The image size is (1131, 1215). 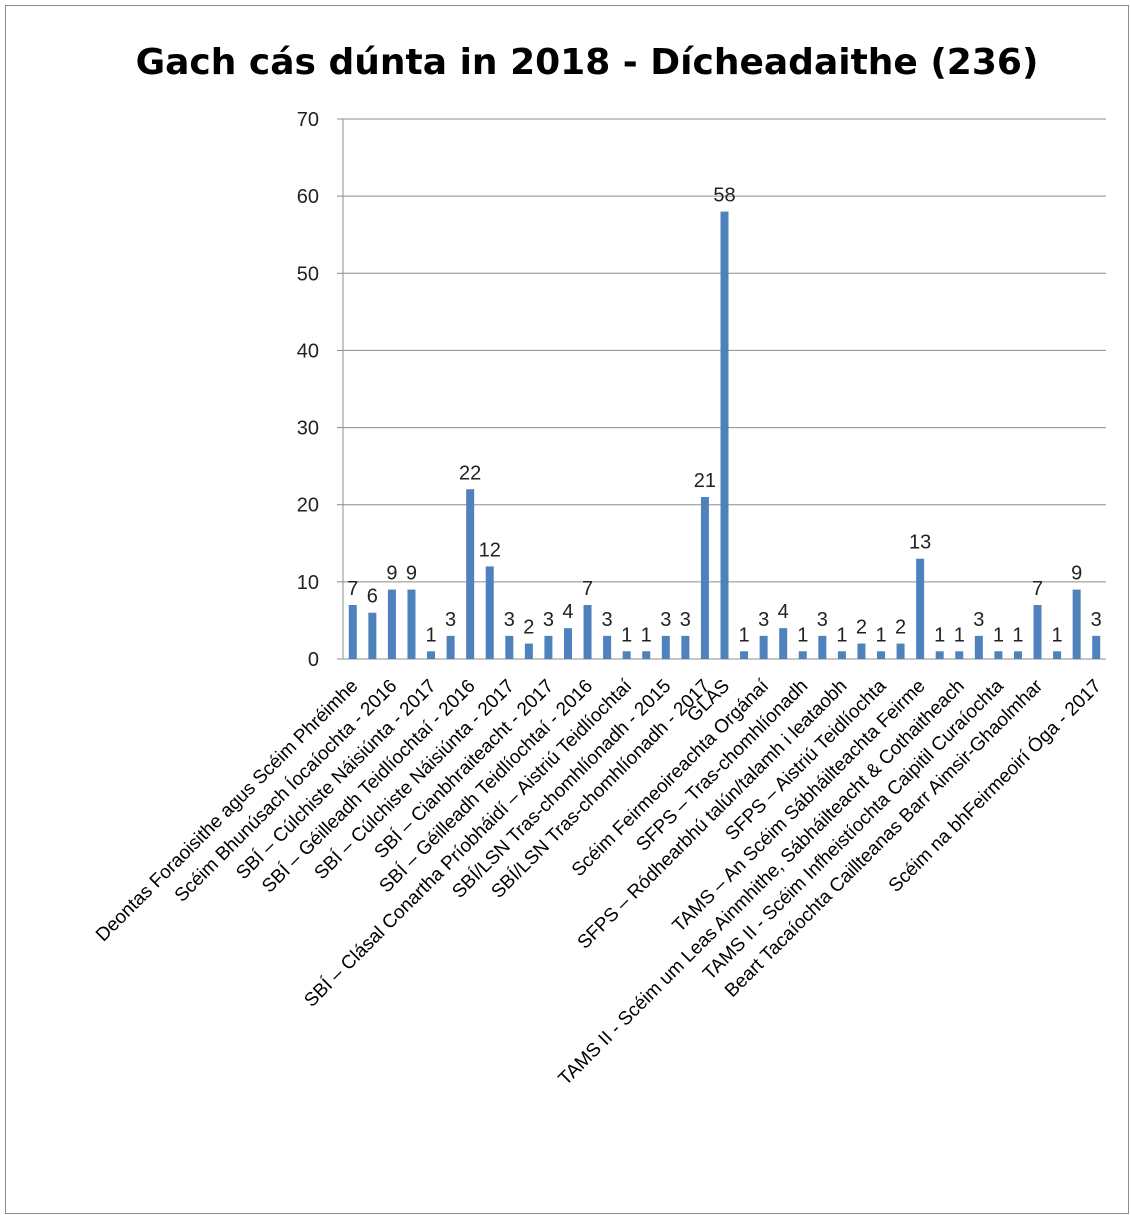 What do you see at coordinates (227, 811) in the screenshot?
I see `category-label: Deontas Foraoisithe agus Scéim Phréimhe` at bounding box center [227, 811].